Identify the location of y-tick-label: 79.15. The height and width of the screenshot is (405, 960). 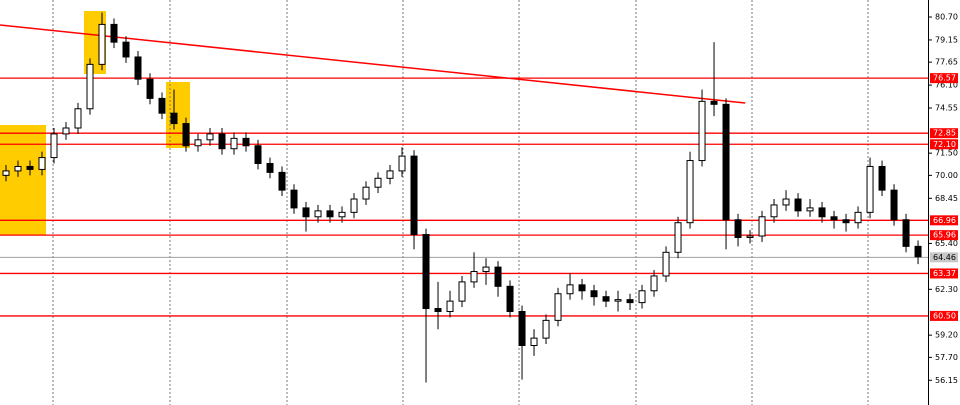
(946, 39).